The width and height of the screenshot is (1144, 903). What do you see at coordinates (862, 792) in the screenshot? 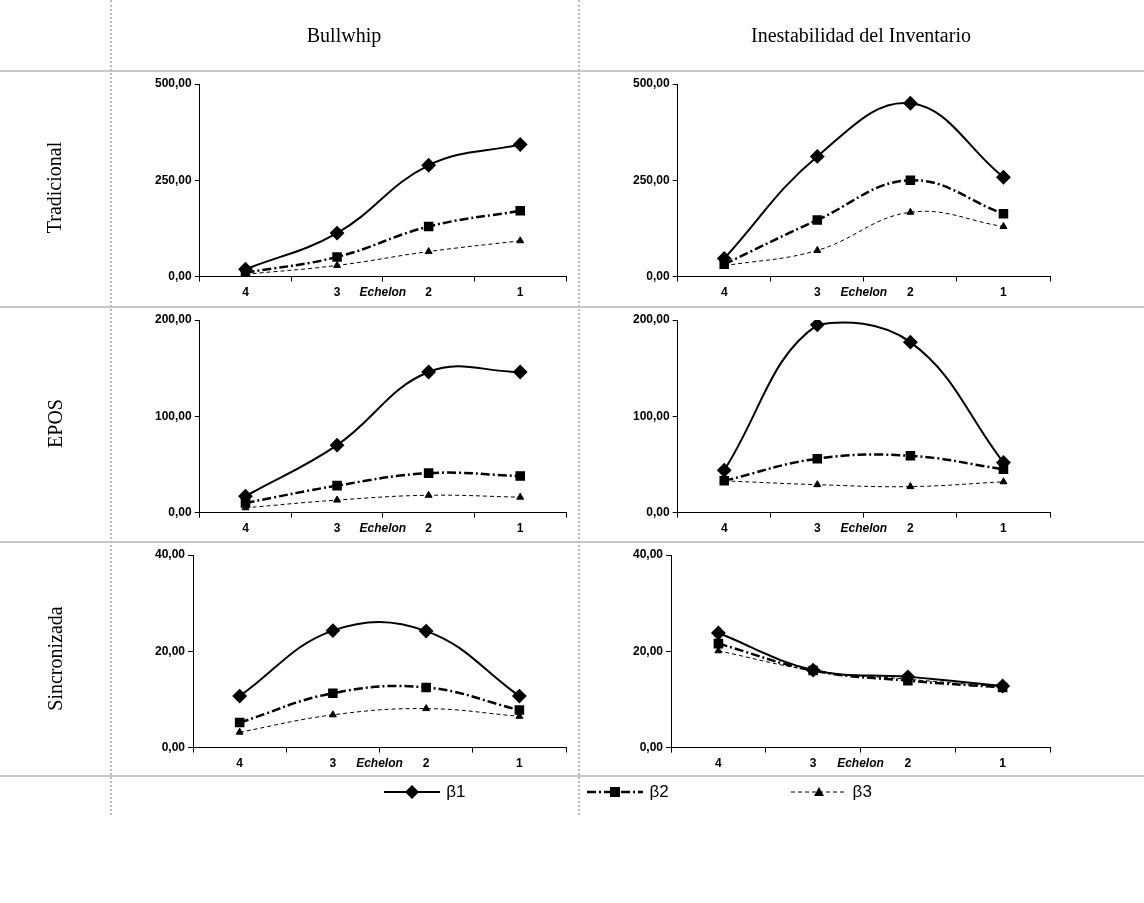
I see `legend-label: β3` at bounding box center [862, 792].